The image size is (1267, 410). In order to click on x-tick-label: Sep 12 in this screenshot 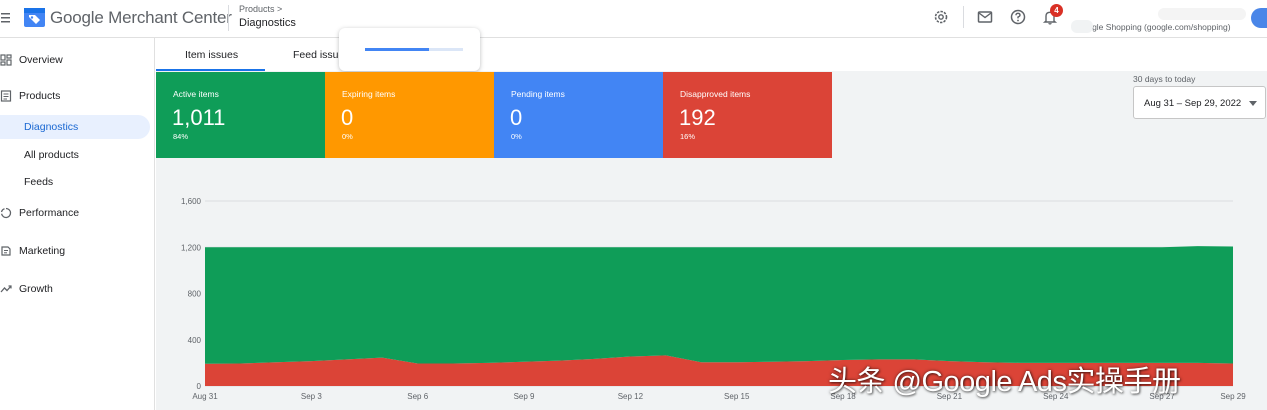, I will do `click(631, 396)`.